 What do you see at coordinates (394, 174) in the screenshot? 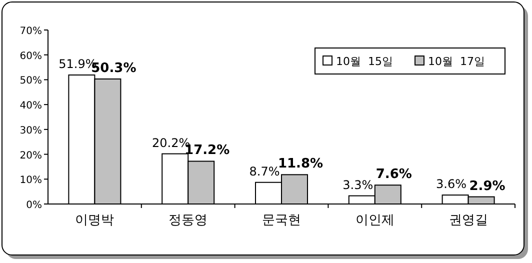
I see `data-label: 7.6%` at bounding box center [394, 174].